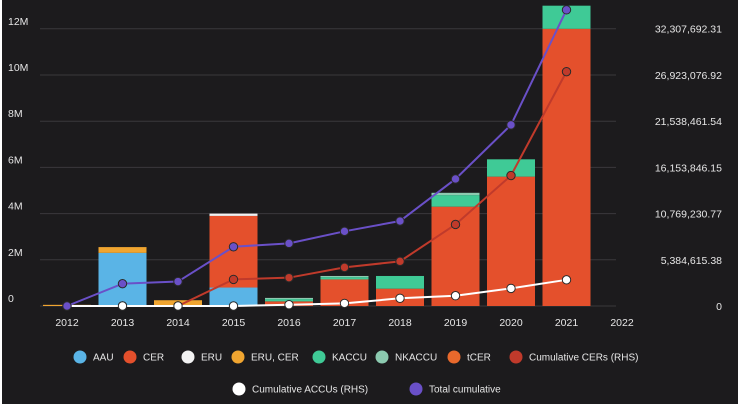 The width and height of the screenshot is (742, 404). I want to click on x-tick-label: 2021, so click(567, 323).